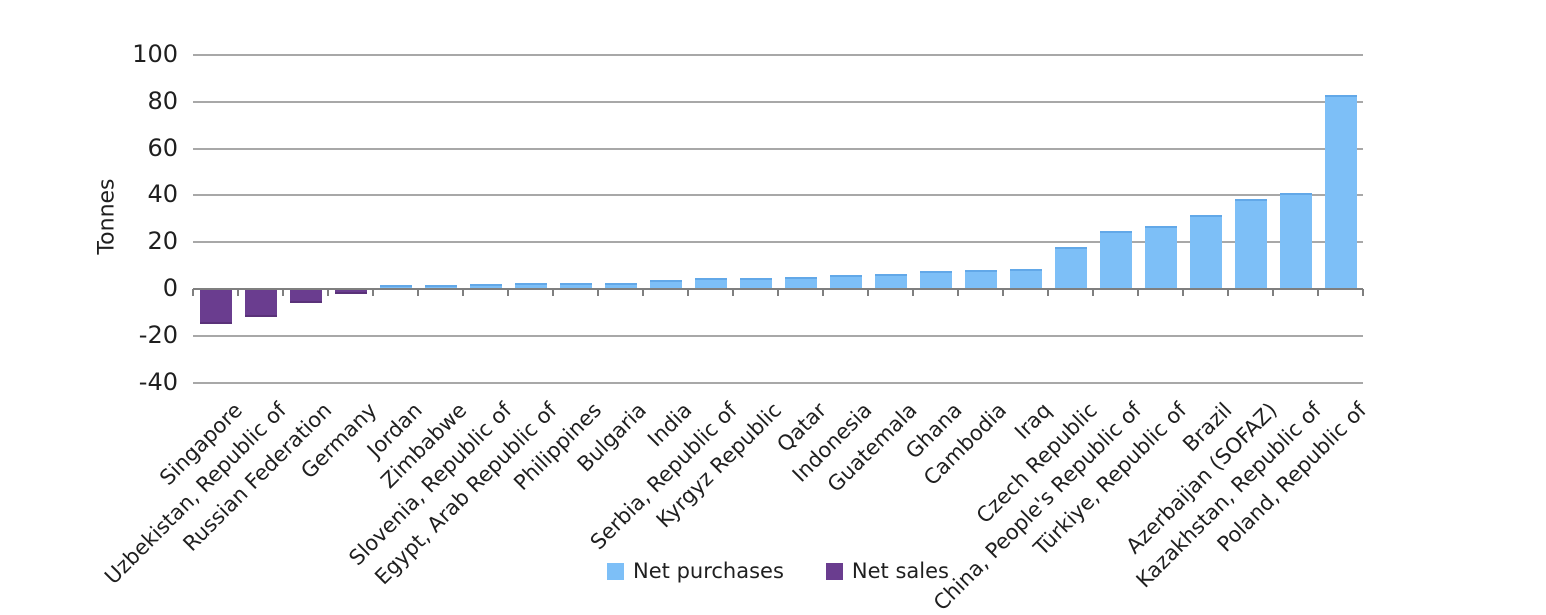 The image size is (1546, 615). I want to click on bar-philippines, so click(575, 286).